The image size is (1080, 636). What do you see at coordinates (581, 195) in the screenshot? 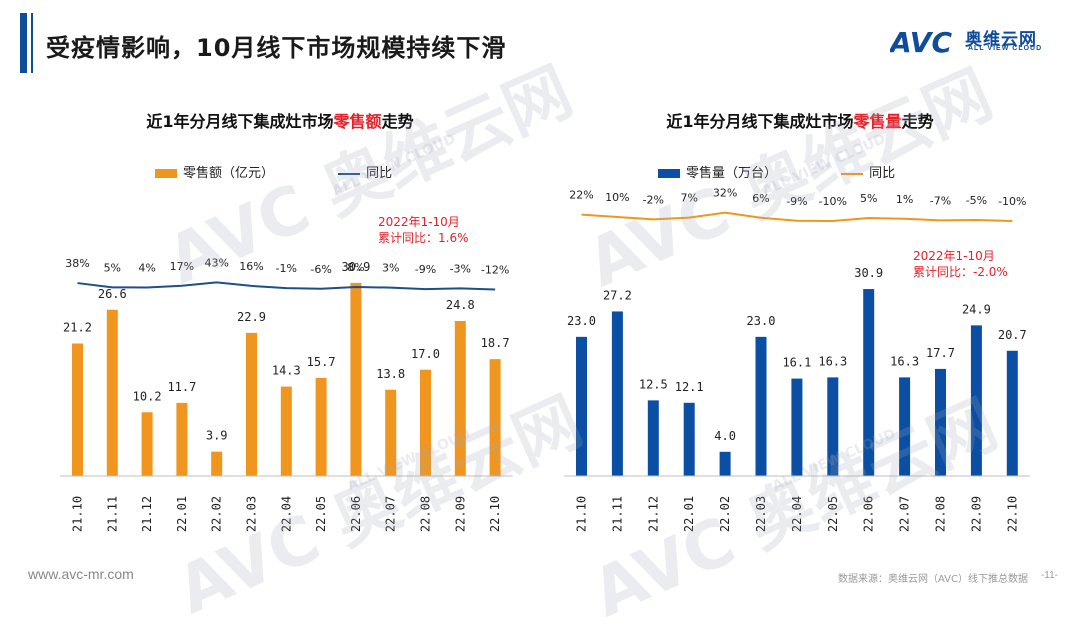
I see `yoy-value-label: 22%` at bounding box center [581, 195].